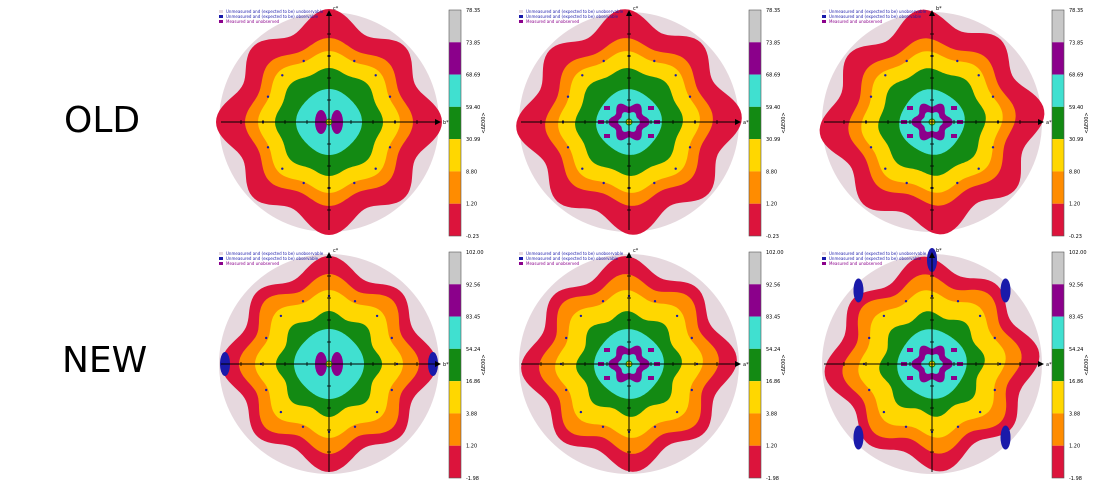  I want to click on colorbar-tick-label: 16.86, so click(773, 382).